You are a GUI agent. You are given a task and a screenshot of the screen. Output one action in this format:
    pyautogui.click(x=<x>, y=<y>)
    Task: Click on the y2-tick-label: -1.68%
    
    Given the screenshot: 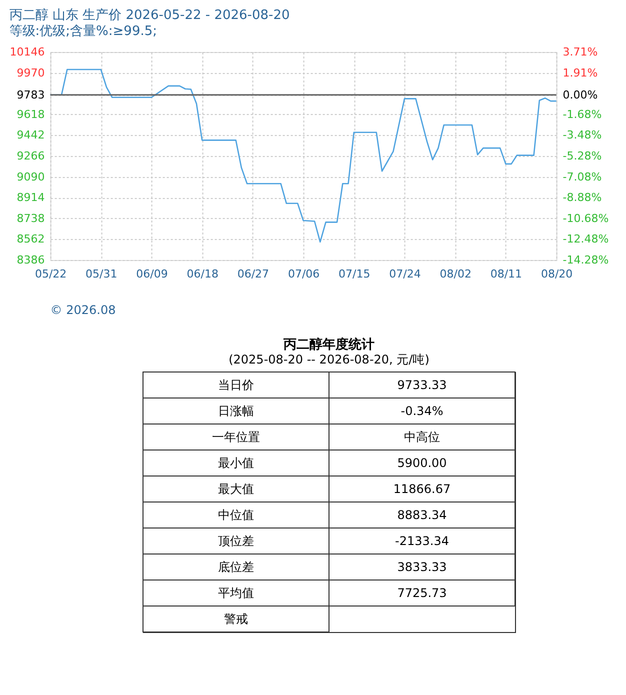 What is the action you would take?
    pyautogui.click(x=582, y=114)
    